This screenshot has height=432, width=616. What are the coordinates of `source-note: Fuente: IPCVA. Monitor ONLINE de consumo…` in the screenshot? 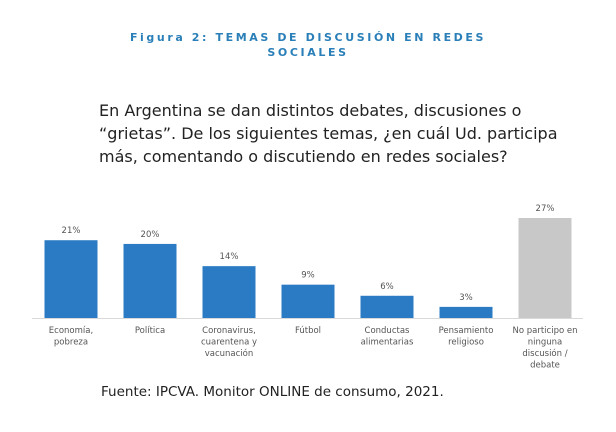 It's located at (272, 392).